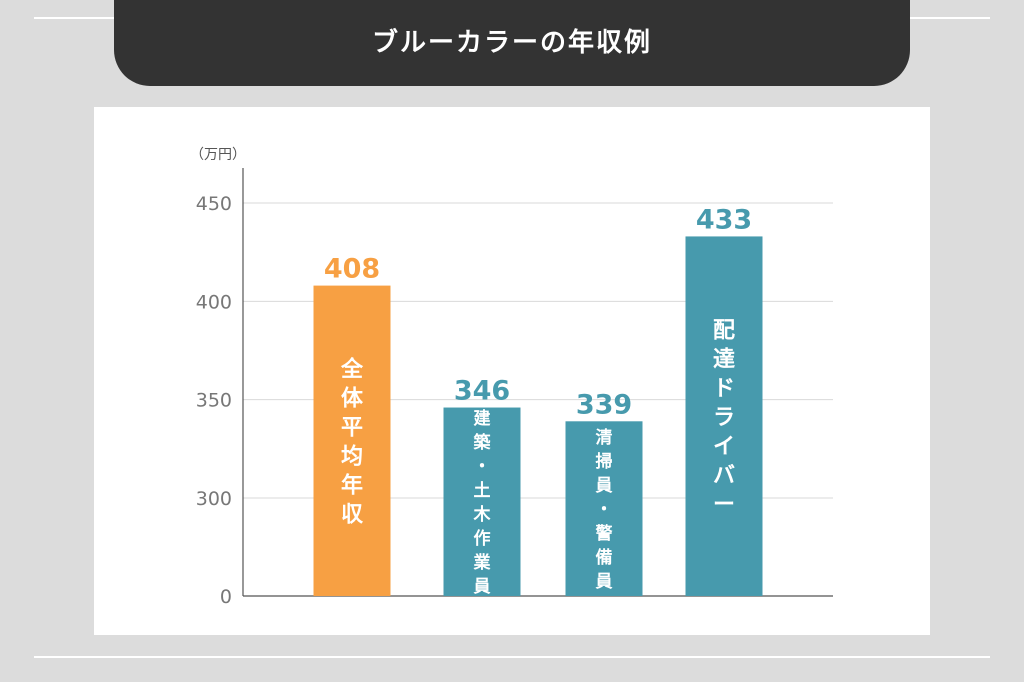 Image resolution: width=1024 pixels, height=682 pixels. What do you see at coordinates (950, 18) in the screenshot?
I see `top-right-rule` at bounding box center [950, 18].